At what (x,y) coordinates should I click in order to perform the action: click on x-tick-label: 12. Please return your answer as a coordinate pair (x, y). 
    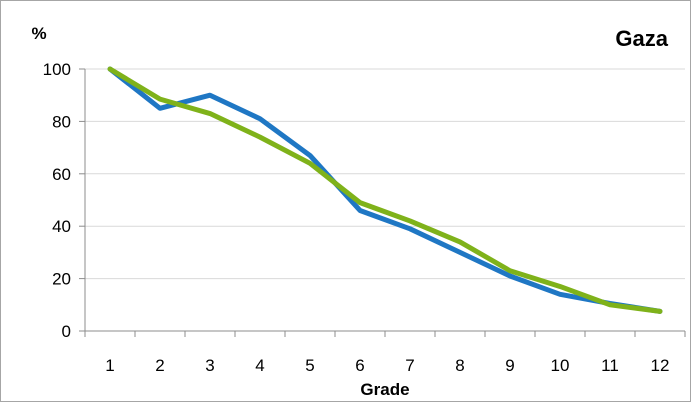
    Looking at the image, I should click on (660, 365).